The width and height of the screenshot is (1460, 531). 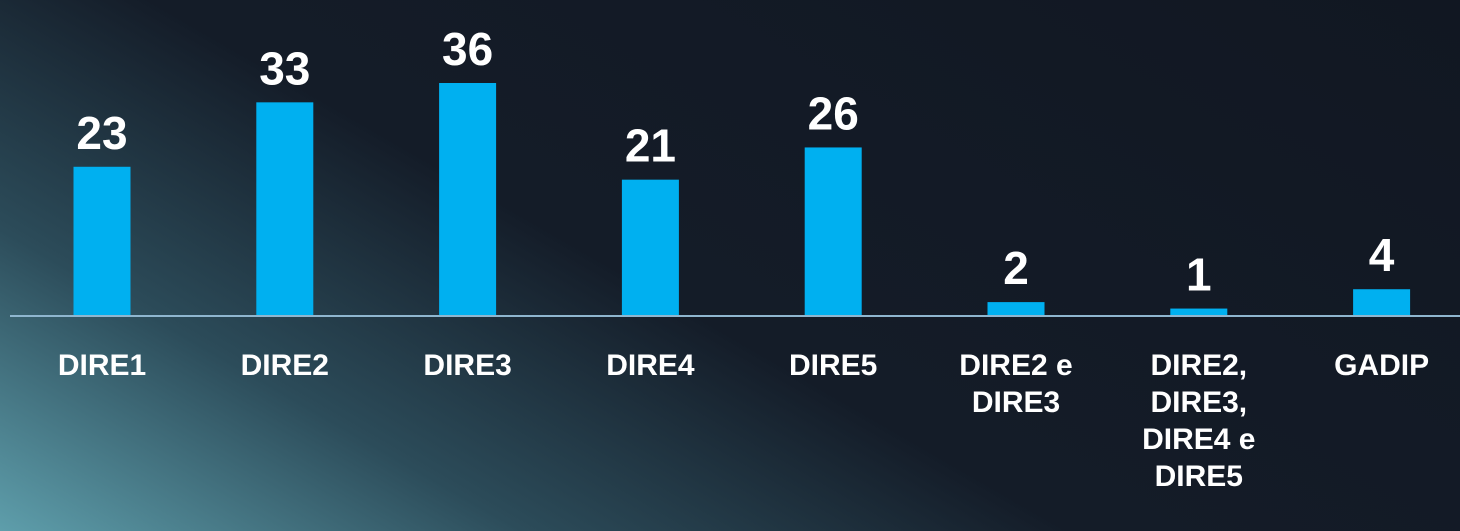 I want to click on x-tick-label: DIRE3, so click(x=467, y=365).